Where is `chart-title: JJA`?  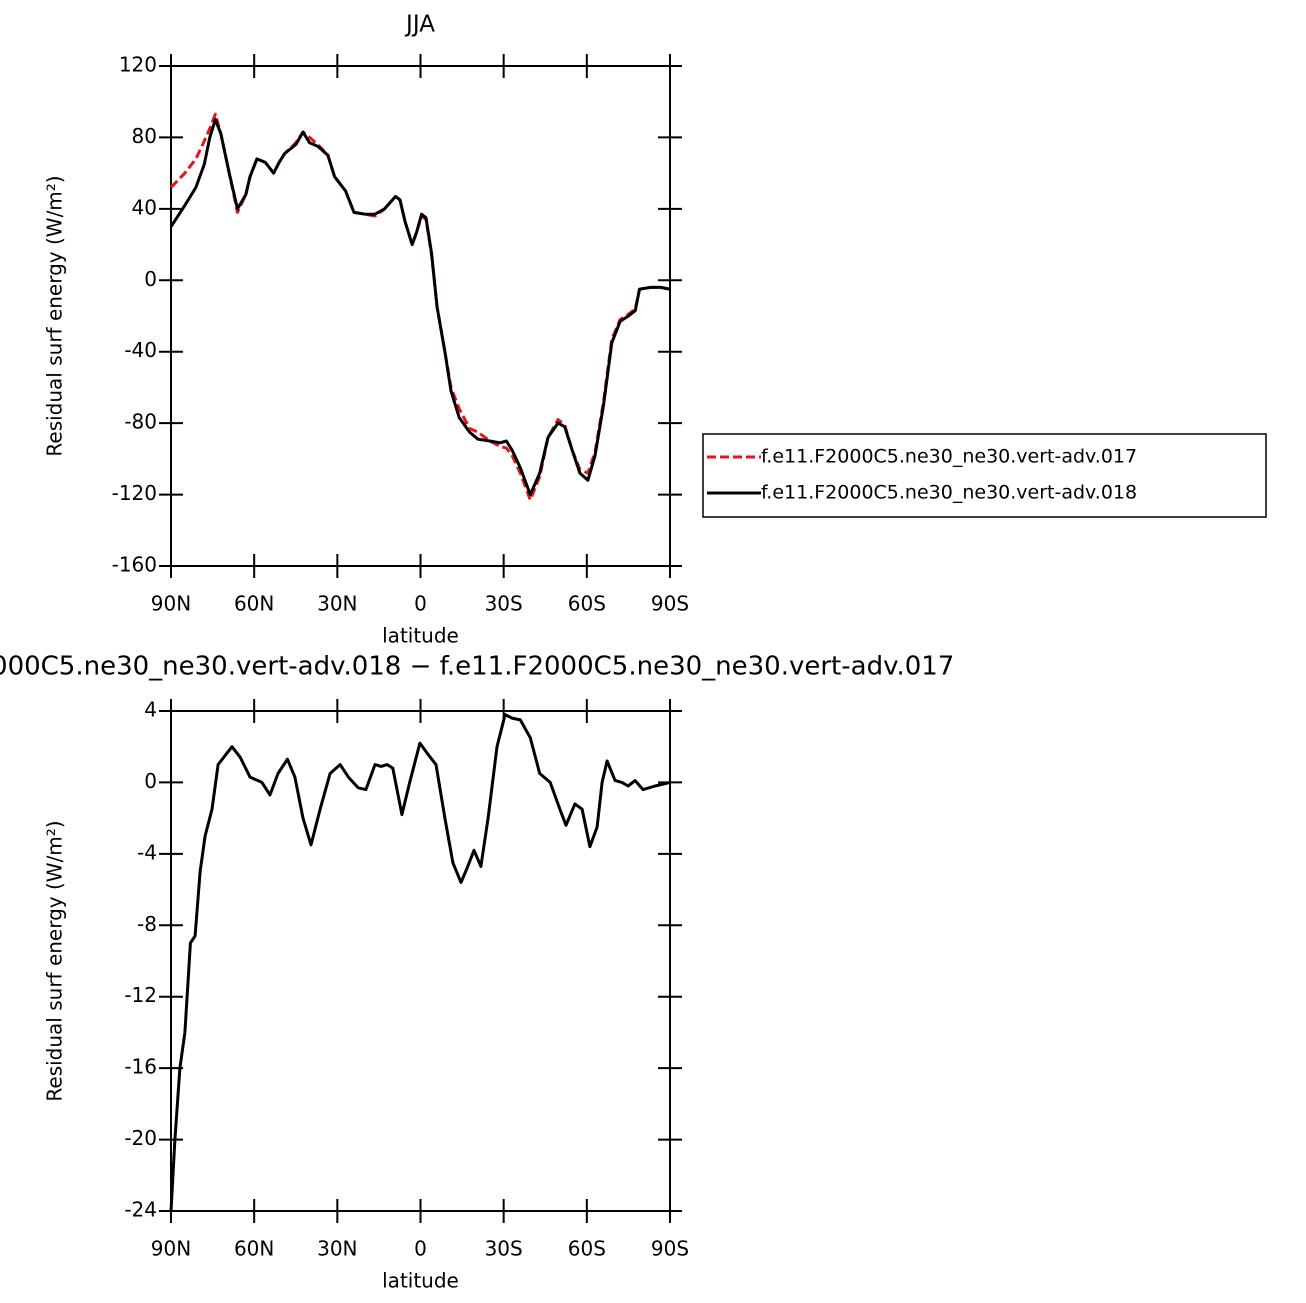 chart-title: JJA is located at coordinates (419, 25).